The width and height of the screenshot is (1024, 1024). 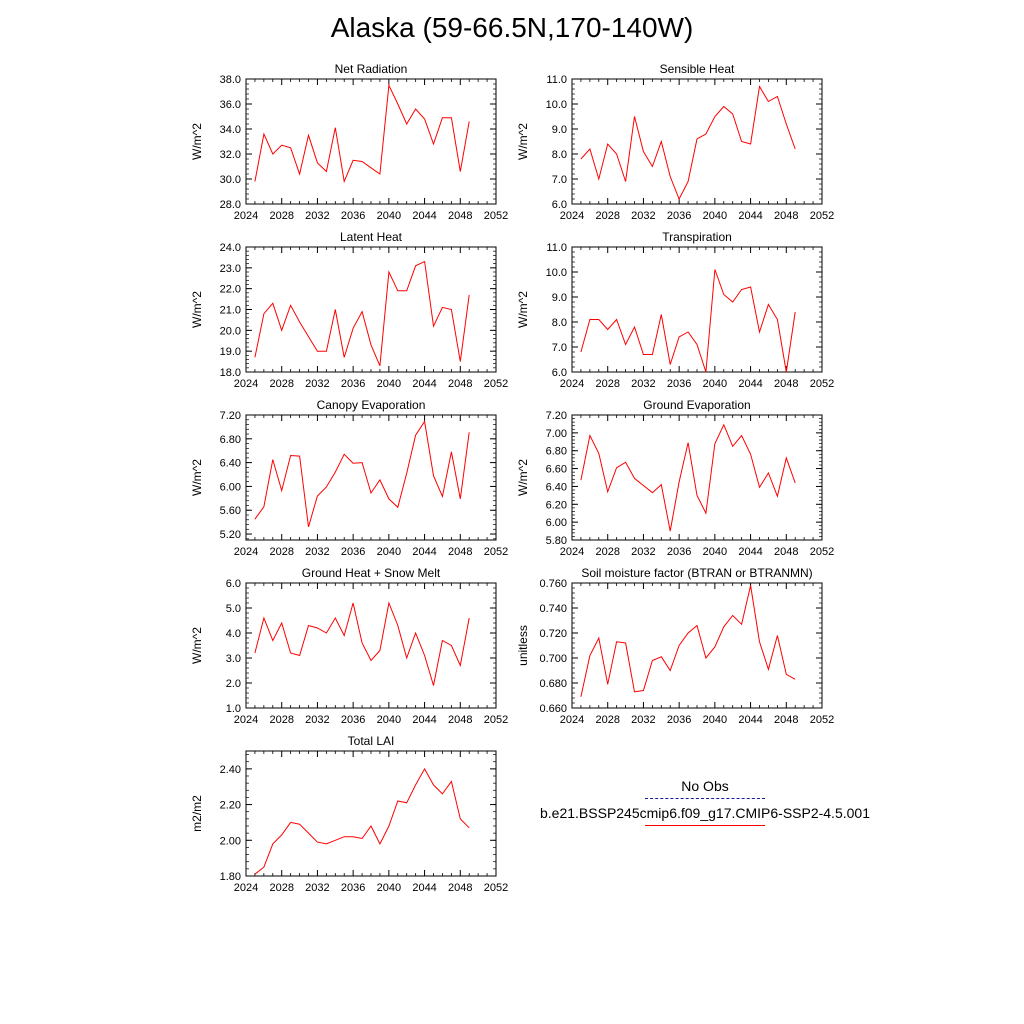 I want to click on y-tick-label: 8.0, so click(x=559, y=155).